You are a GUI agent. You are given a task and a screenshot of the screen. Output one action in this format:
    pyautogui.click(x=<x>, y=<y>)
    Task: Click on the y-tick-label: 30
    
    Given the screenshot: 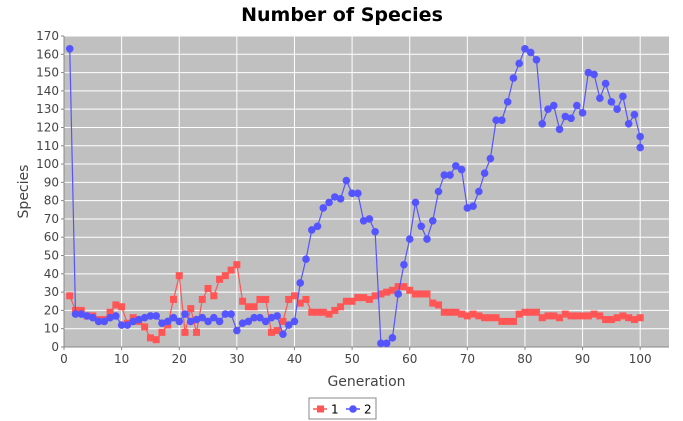 What is the action you would take?
    pyautogui.click(x=51, y=292)
    